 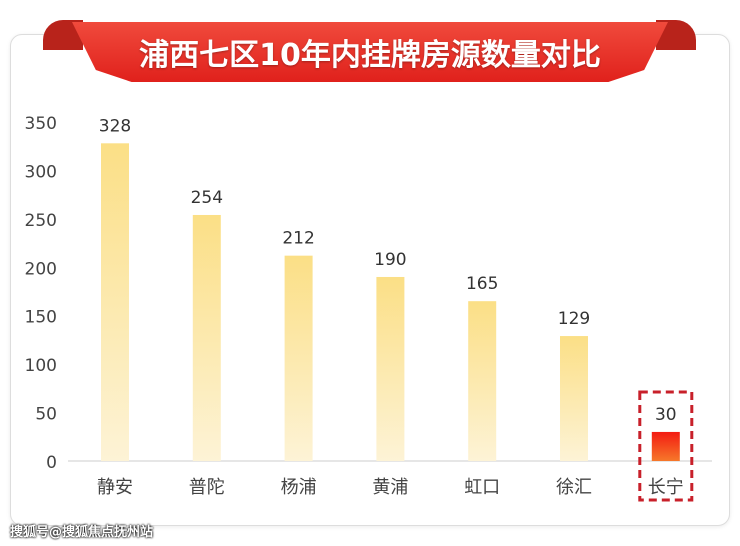 I want to click on watermark: 搜狐号@搜狐焦点抚州站, so click(x=82, y=532).